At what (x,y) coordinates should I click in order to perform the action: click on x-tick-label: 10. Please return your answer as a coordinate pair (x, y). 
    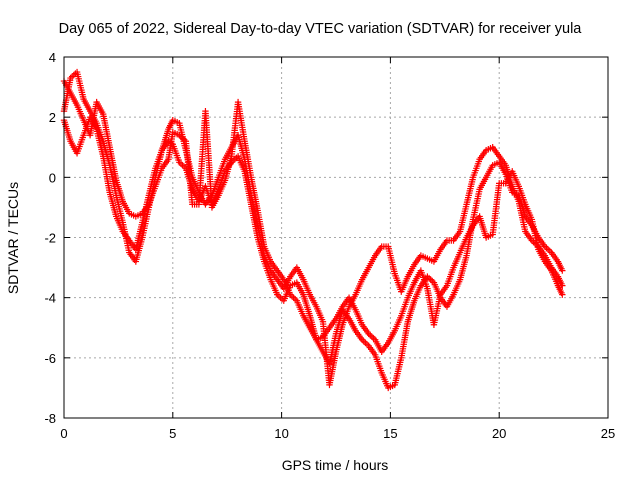
    Looking at the image, I should click on (281, 433).